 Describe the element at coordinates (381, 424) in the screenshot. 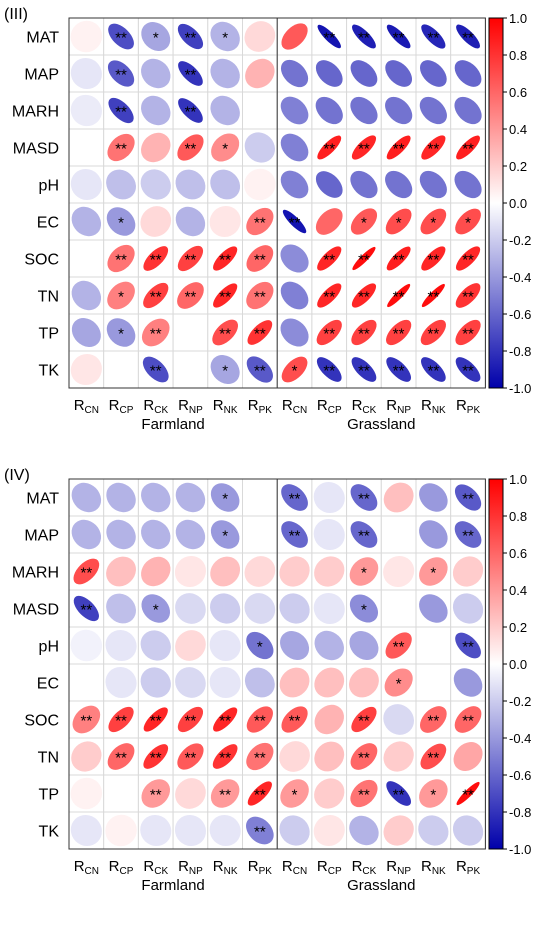

I see `group-label: Grassland` at that location.